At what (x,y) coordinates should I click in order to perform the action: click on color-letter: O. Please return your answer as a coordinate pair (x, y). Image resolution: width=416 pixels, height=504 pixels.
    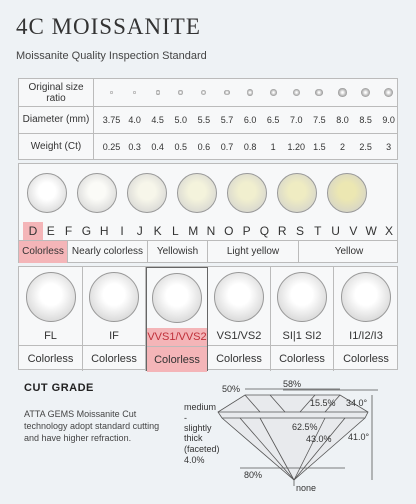
    Looking at the image, I should click on (229, 231).